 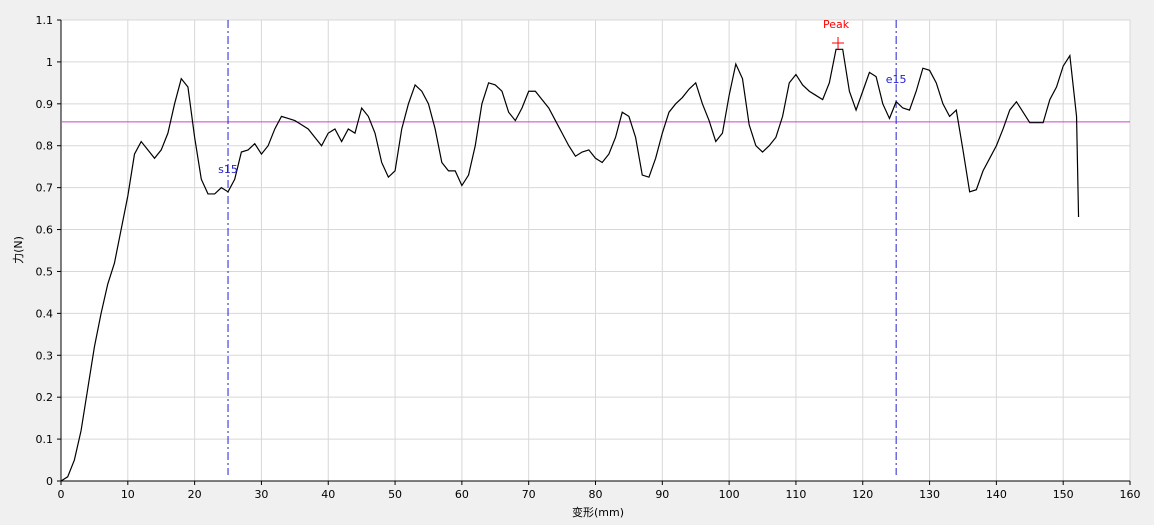 What do you see at coordinates (18, 250) in the screenshot?
I see `y-axis-label: 力(N)` at bounding box center [18, 250].